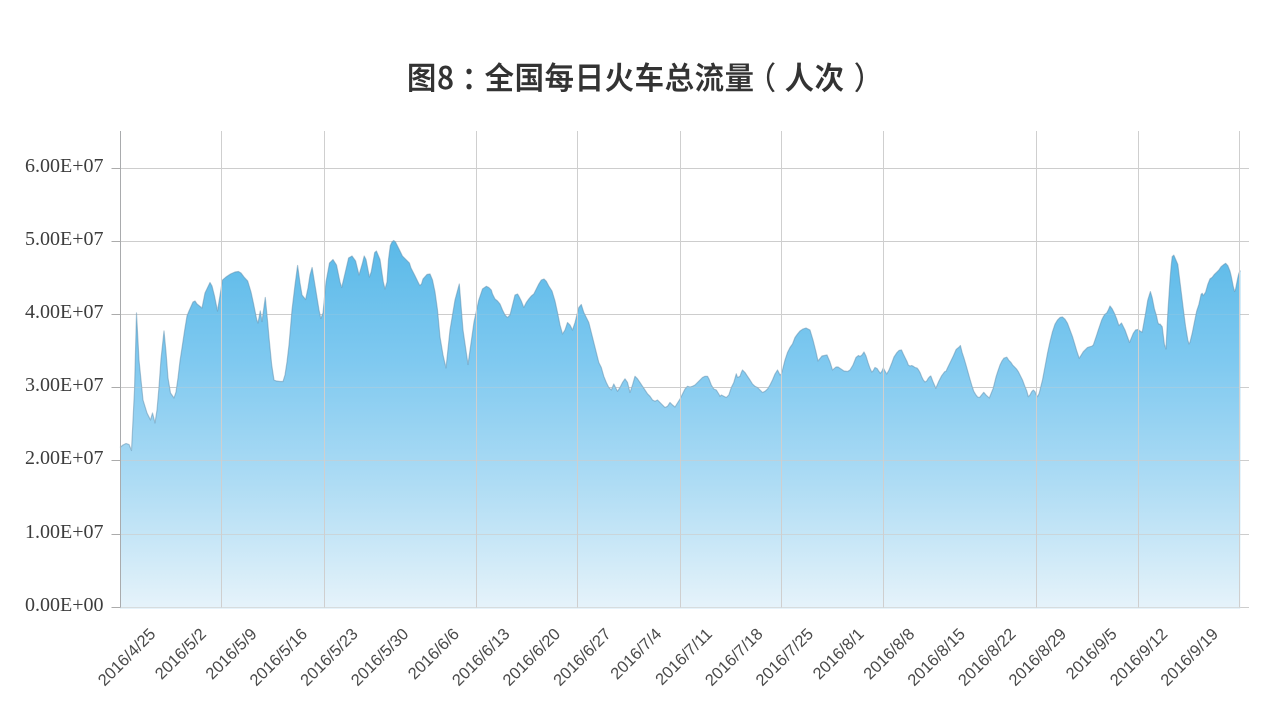  What do you see at coordinates (839, 654) in the screenshot?
I see `svg-text: 2016/8/1` at bounding box center [839, 654].